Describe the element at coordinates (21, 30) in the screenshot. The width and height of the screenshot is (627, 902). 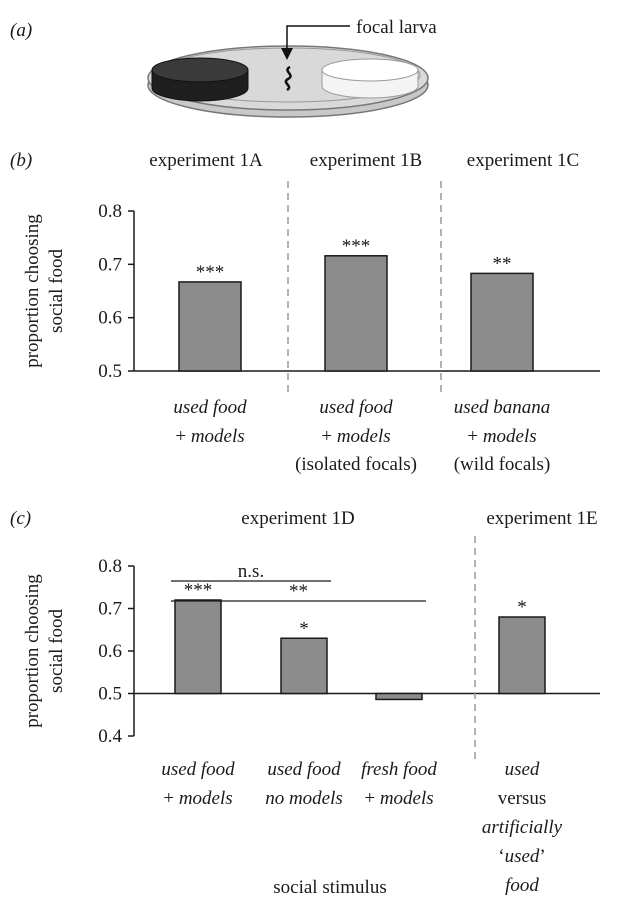
I see `panel-label-a: (a)` at that location.